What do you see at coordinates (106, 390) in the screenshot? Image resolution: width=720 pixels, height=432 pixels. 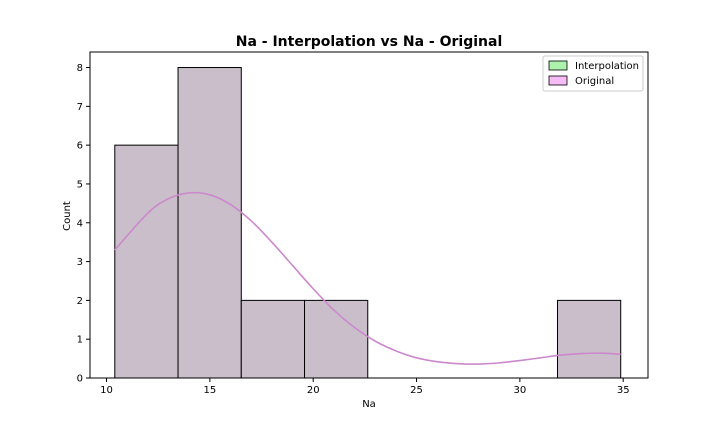 I see `x-tick-label: 10` at bounding box center [106, 390].